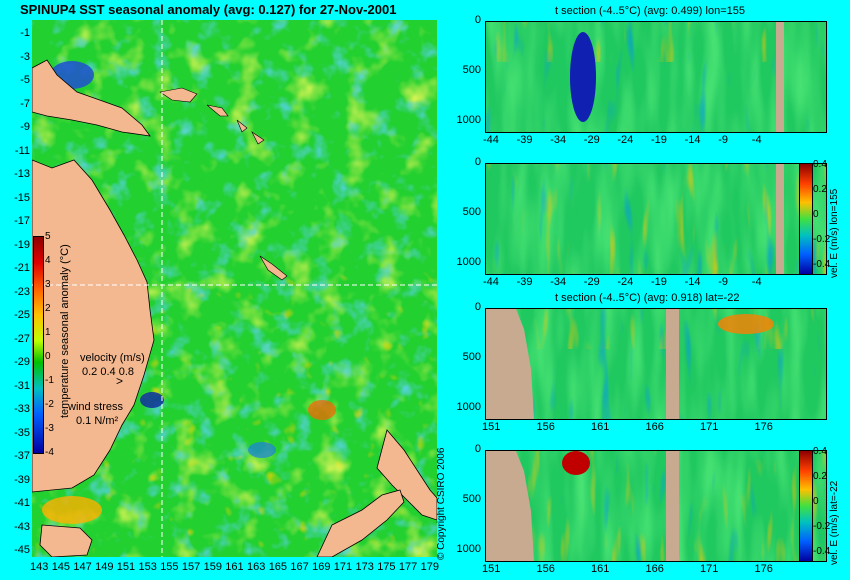 Image resolution: width=850 pixels, height=580 pixels. Describe the element at coordinates (471, 499) in the screenshot. I see `panel-y-tick: 500` at that location.